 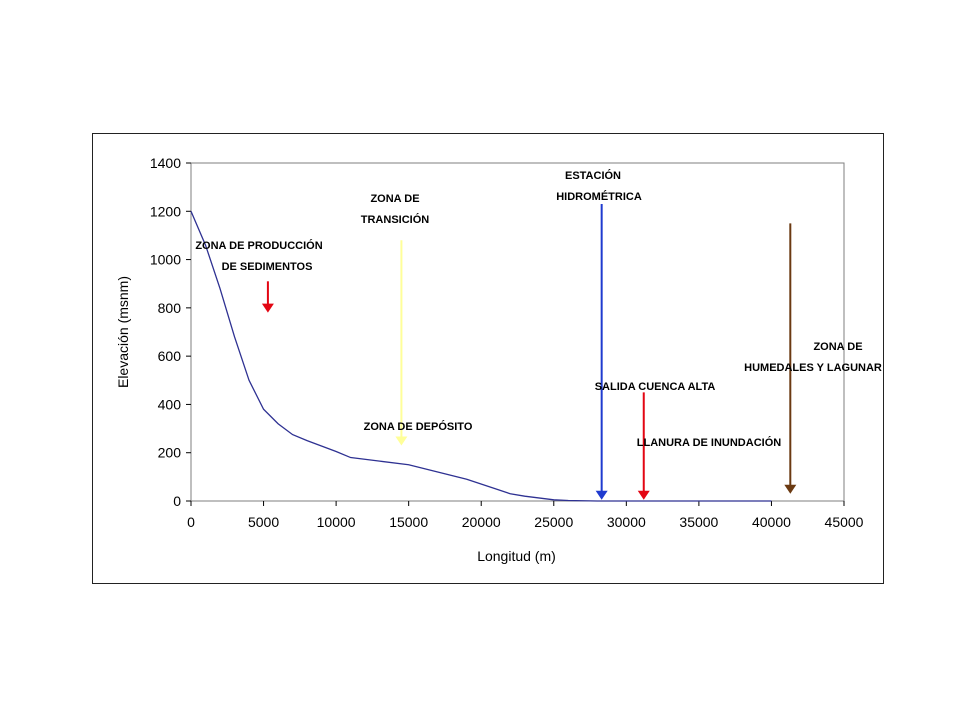 What do you see at coordinates (336, 522) in the screenshot?
I see `x-tick-label: 10000` at bounding box center [336, 522].